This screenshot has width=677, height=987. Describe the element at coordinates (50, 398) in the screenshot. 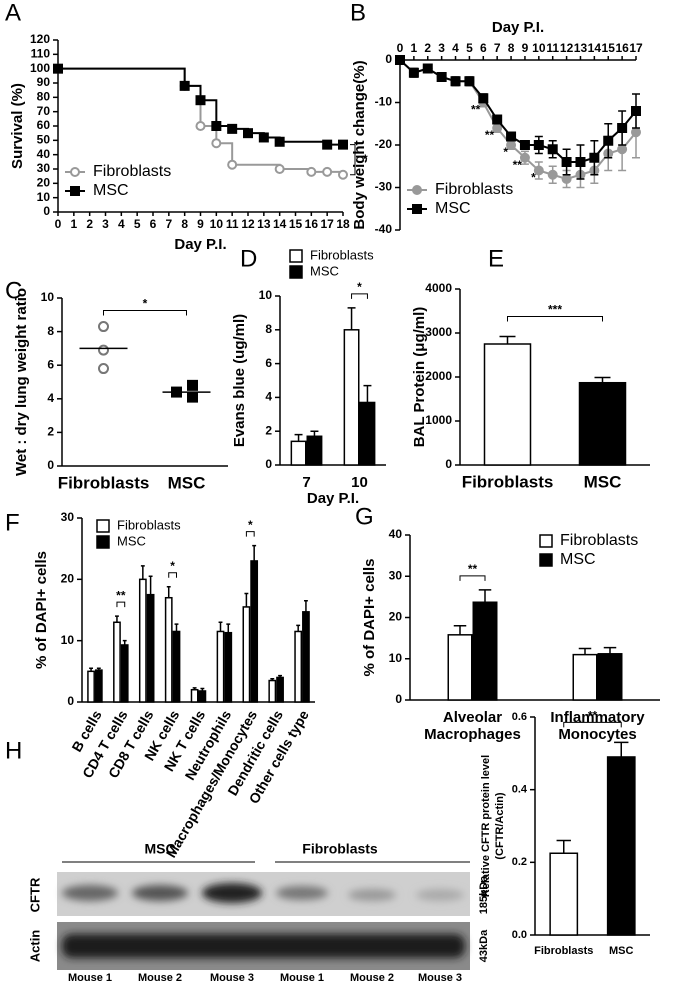

I see `y-tick-label: 4` at that location.